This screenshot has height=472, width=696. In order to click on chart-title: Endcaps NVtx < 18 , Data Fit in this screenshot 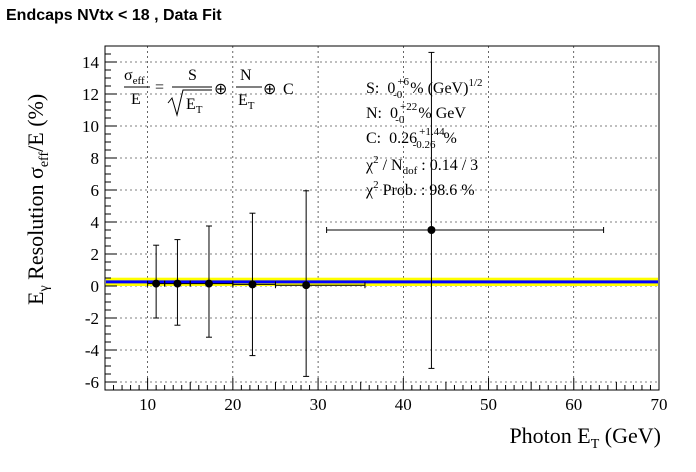, I will do `click(114, 15)`.